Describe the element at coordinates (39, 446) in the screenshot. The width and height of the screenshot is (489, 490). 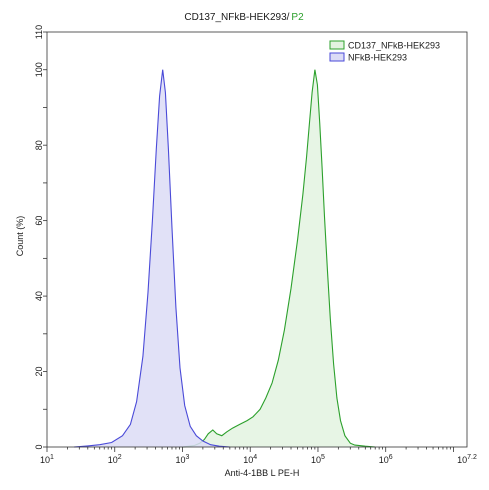
I see `y-tick-label: 0` at that location.